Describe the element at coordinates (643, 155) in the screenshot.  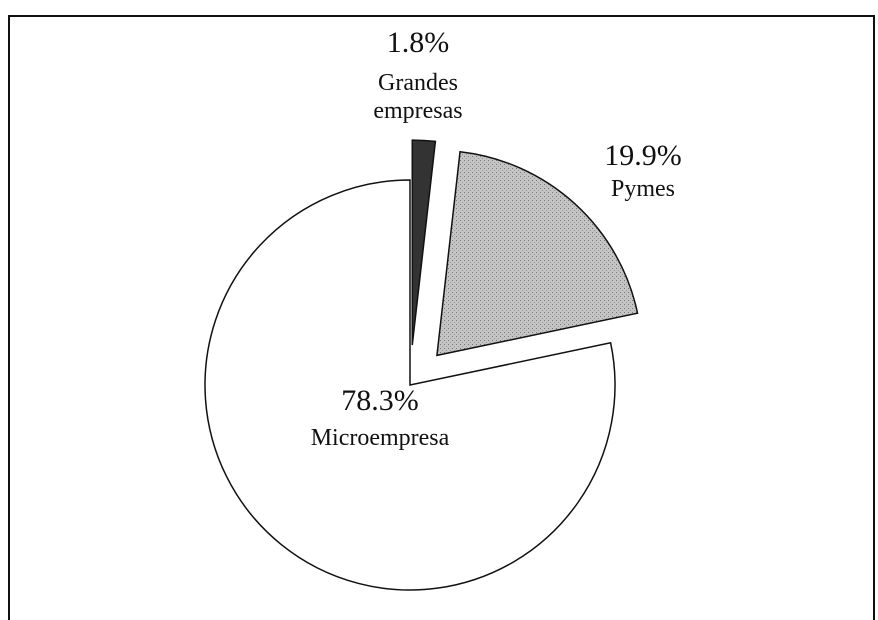
I see `value-label: 19.9%` at that location.